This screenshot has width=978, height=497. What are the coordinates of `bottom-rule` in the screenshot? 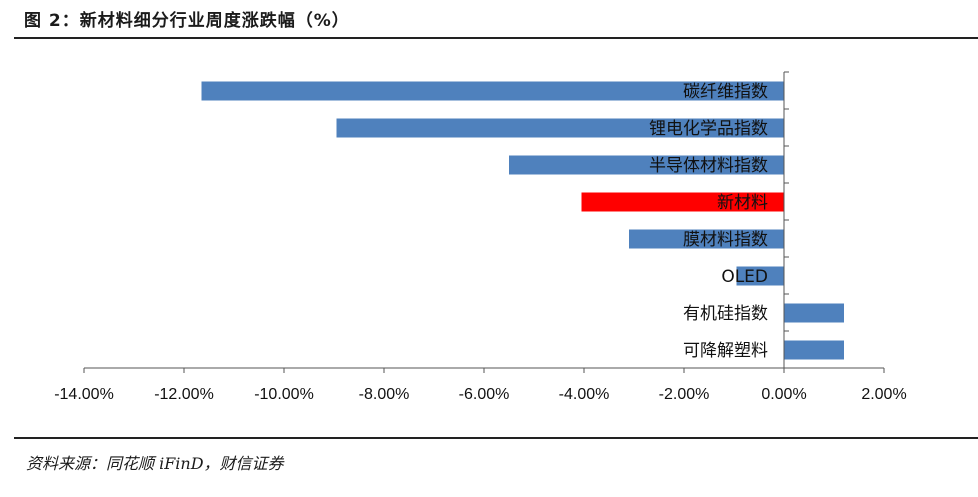 It's located at (496, 438).